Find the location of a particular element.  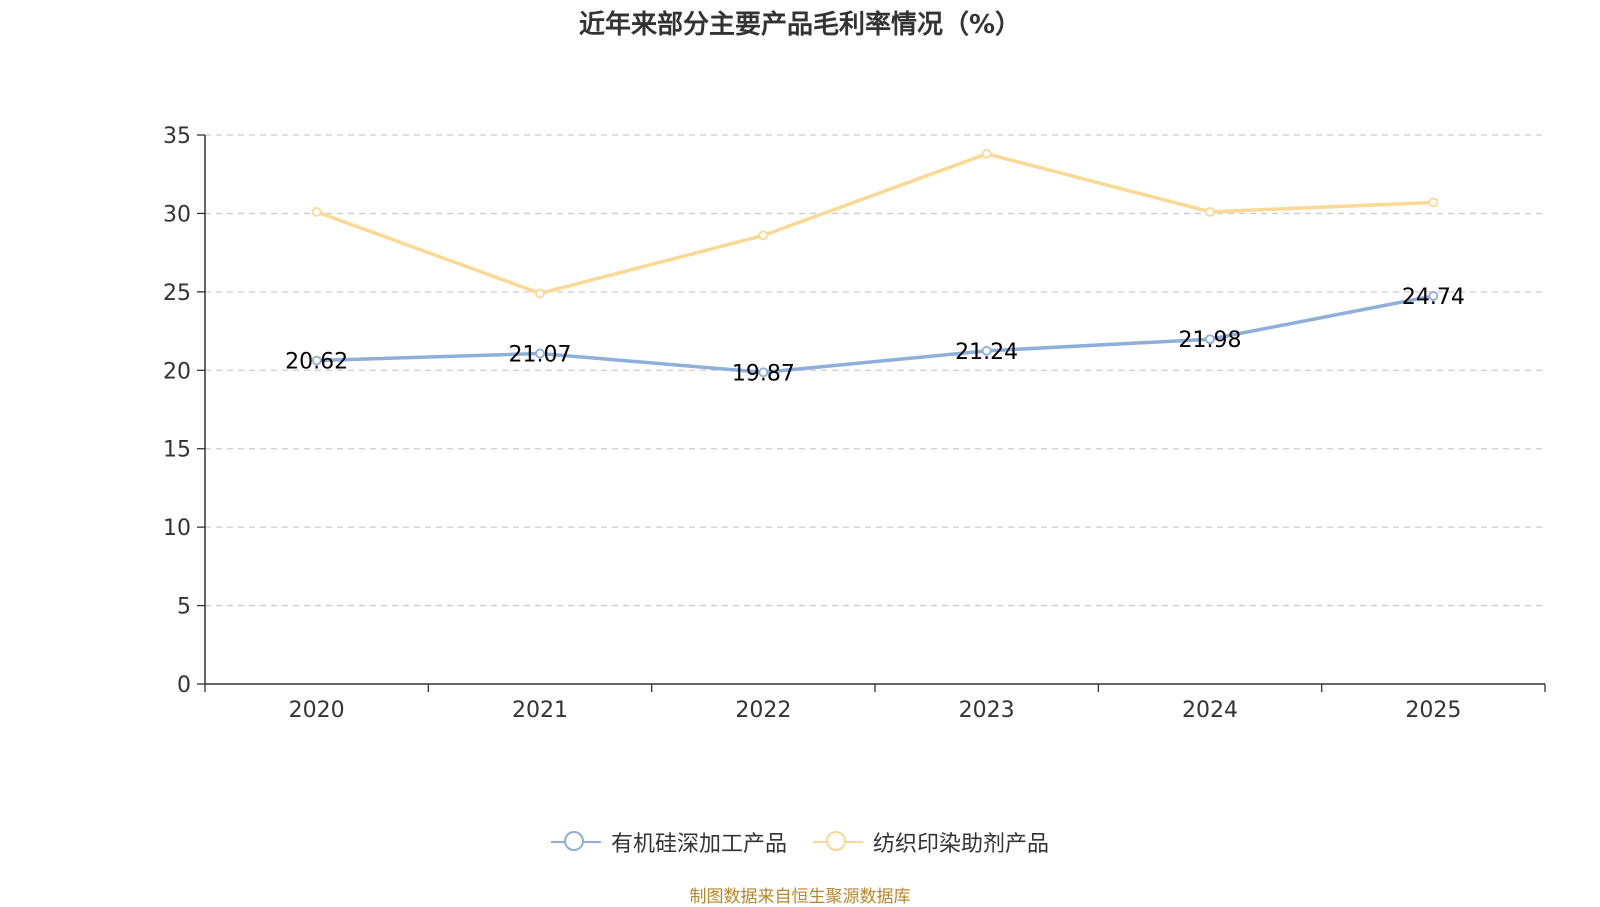

data-labels: 20.62 21.07 19.87 21.24 21.98 24.74 is located at coordinates (875, 335).